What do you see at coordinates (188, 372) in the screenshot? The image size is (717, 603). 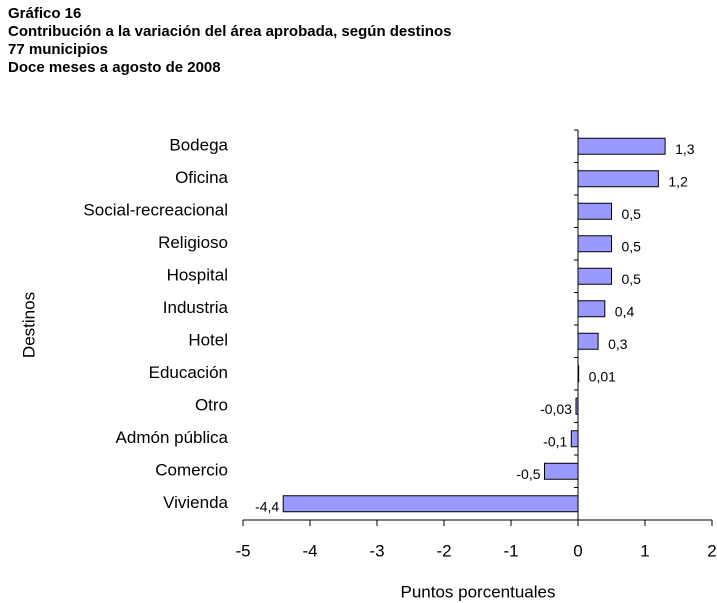 I see `y-tick-label: Educación` at bounding box center [188, 372].